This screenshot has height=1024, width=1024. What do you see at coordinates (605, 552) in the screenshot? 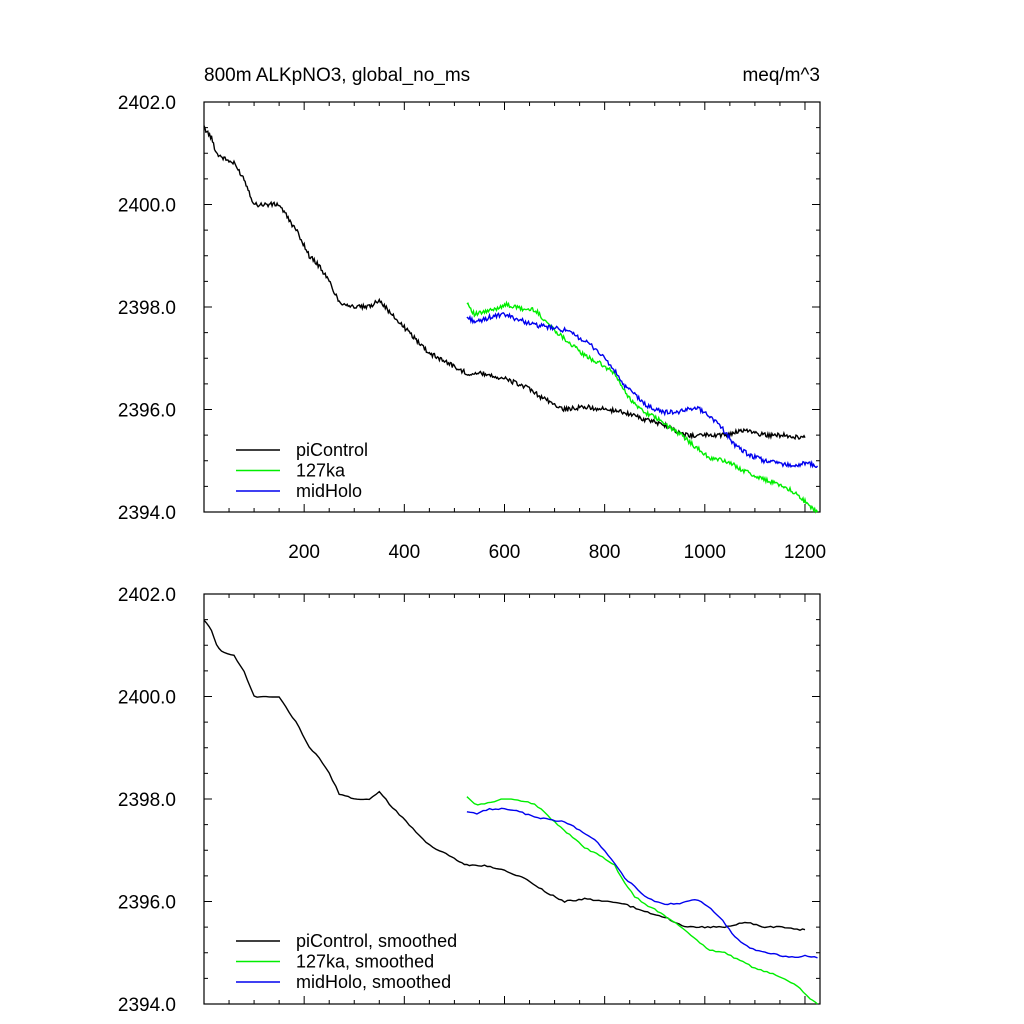
I see `x-tick-label: 800` at bounding box center [605, 552].